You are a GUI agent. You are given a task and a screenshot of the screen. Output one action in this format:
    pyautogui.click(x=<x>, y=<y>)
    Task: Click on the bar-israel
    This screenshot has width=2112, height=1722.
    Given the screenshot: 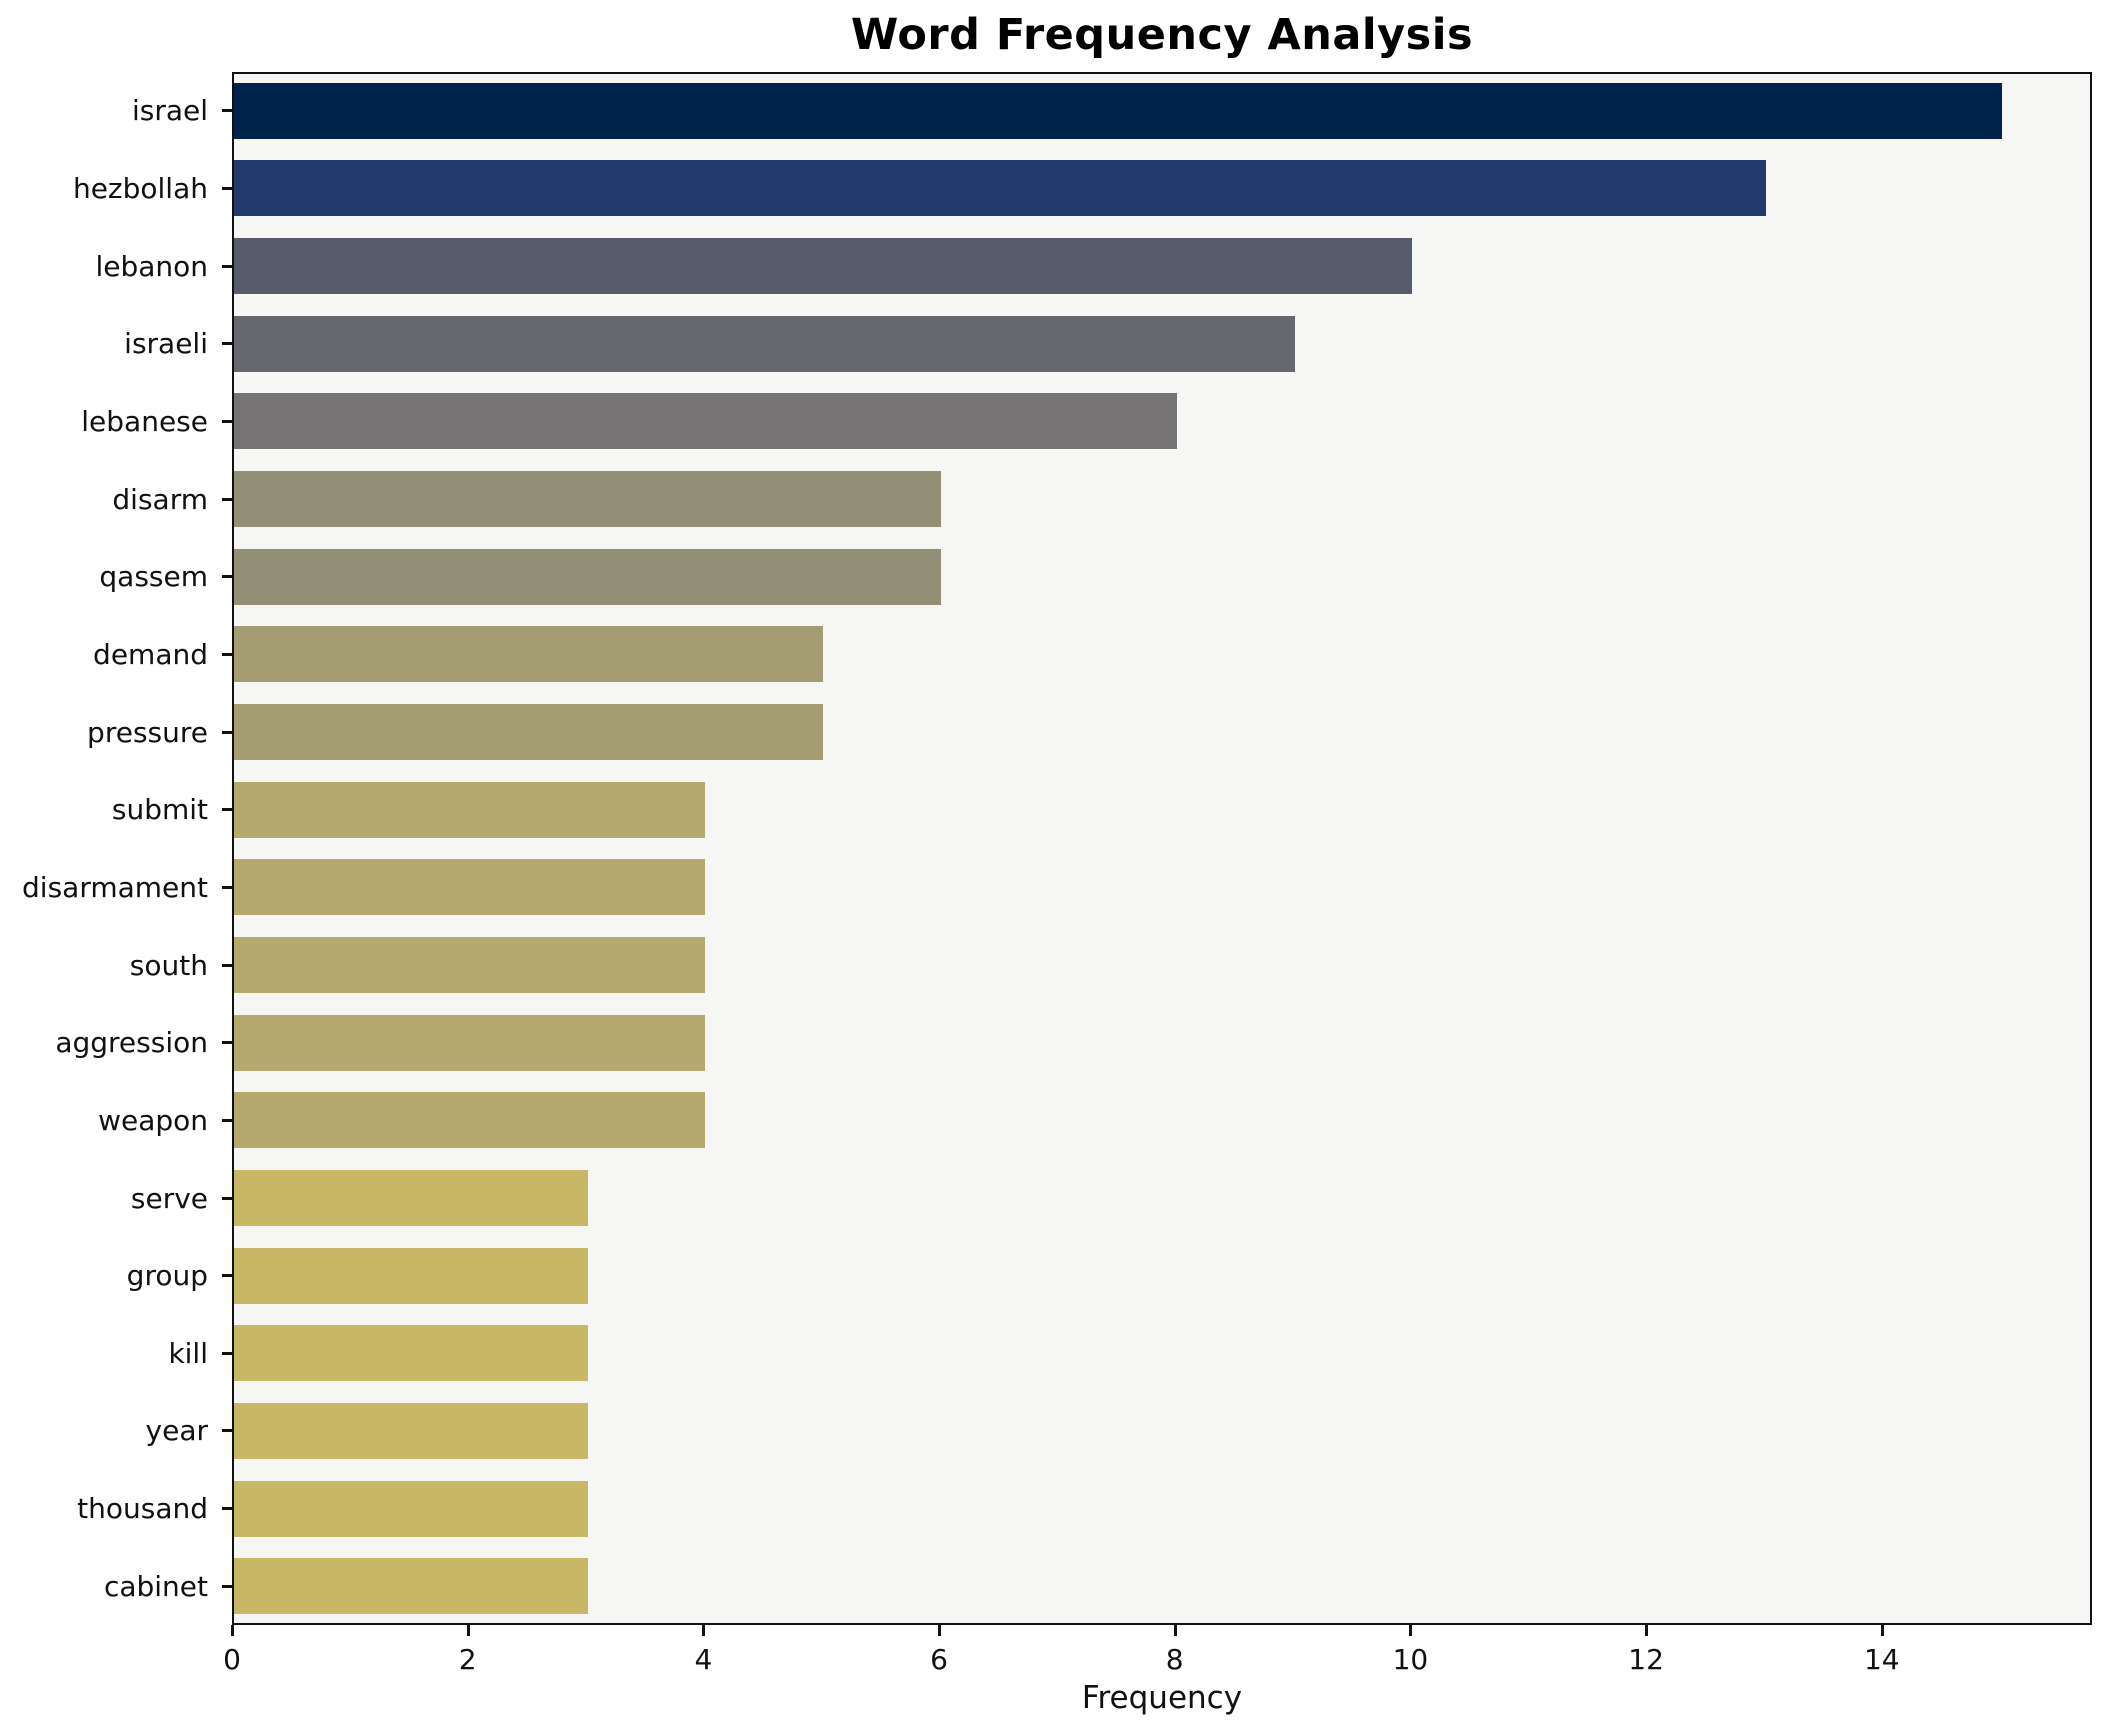 What is the action you would take?
    pyautogui.click(x=1118, y=110)
    